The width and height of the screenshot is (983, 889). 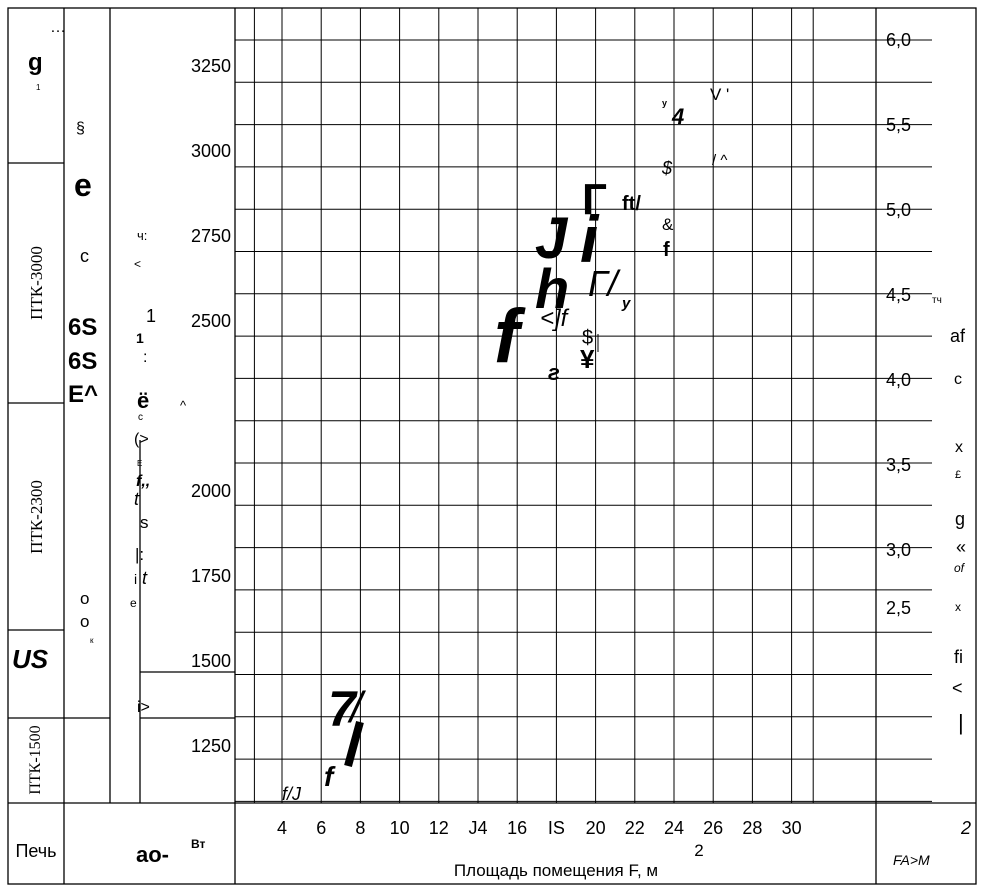 I want to click on right-col-marks: тч af c x £ g « of x fi < |, so click(x=949, y=515).